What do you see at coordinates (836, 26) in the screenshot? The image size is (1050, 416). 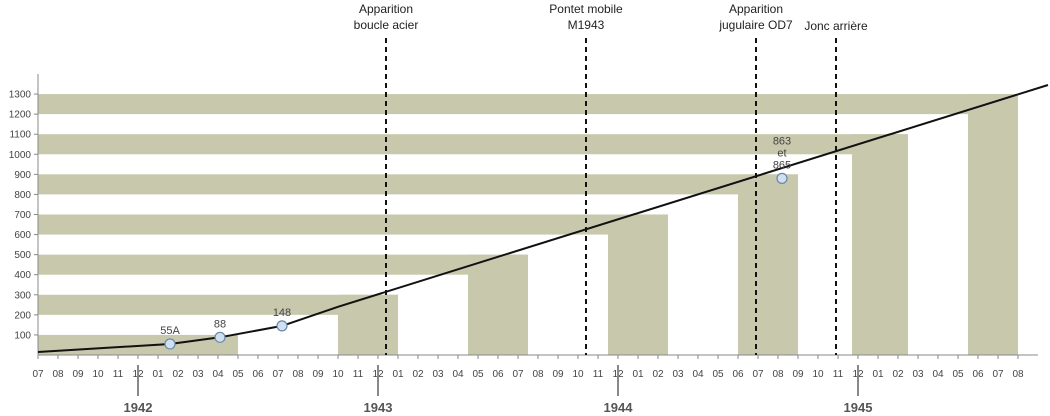 I see `event-label: Jonc arrière` at bounding box center [836, 26].